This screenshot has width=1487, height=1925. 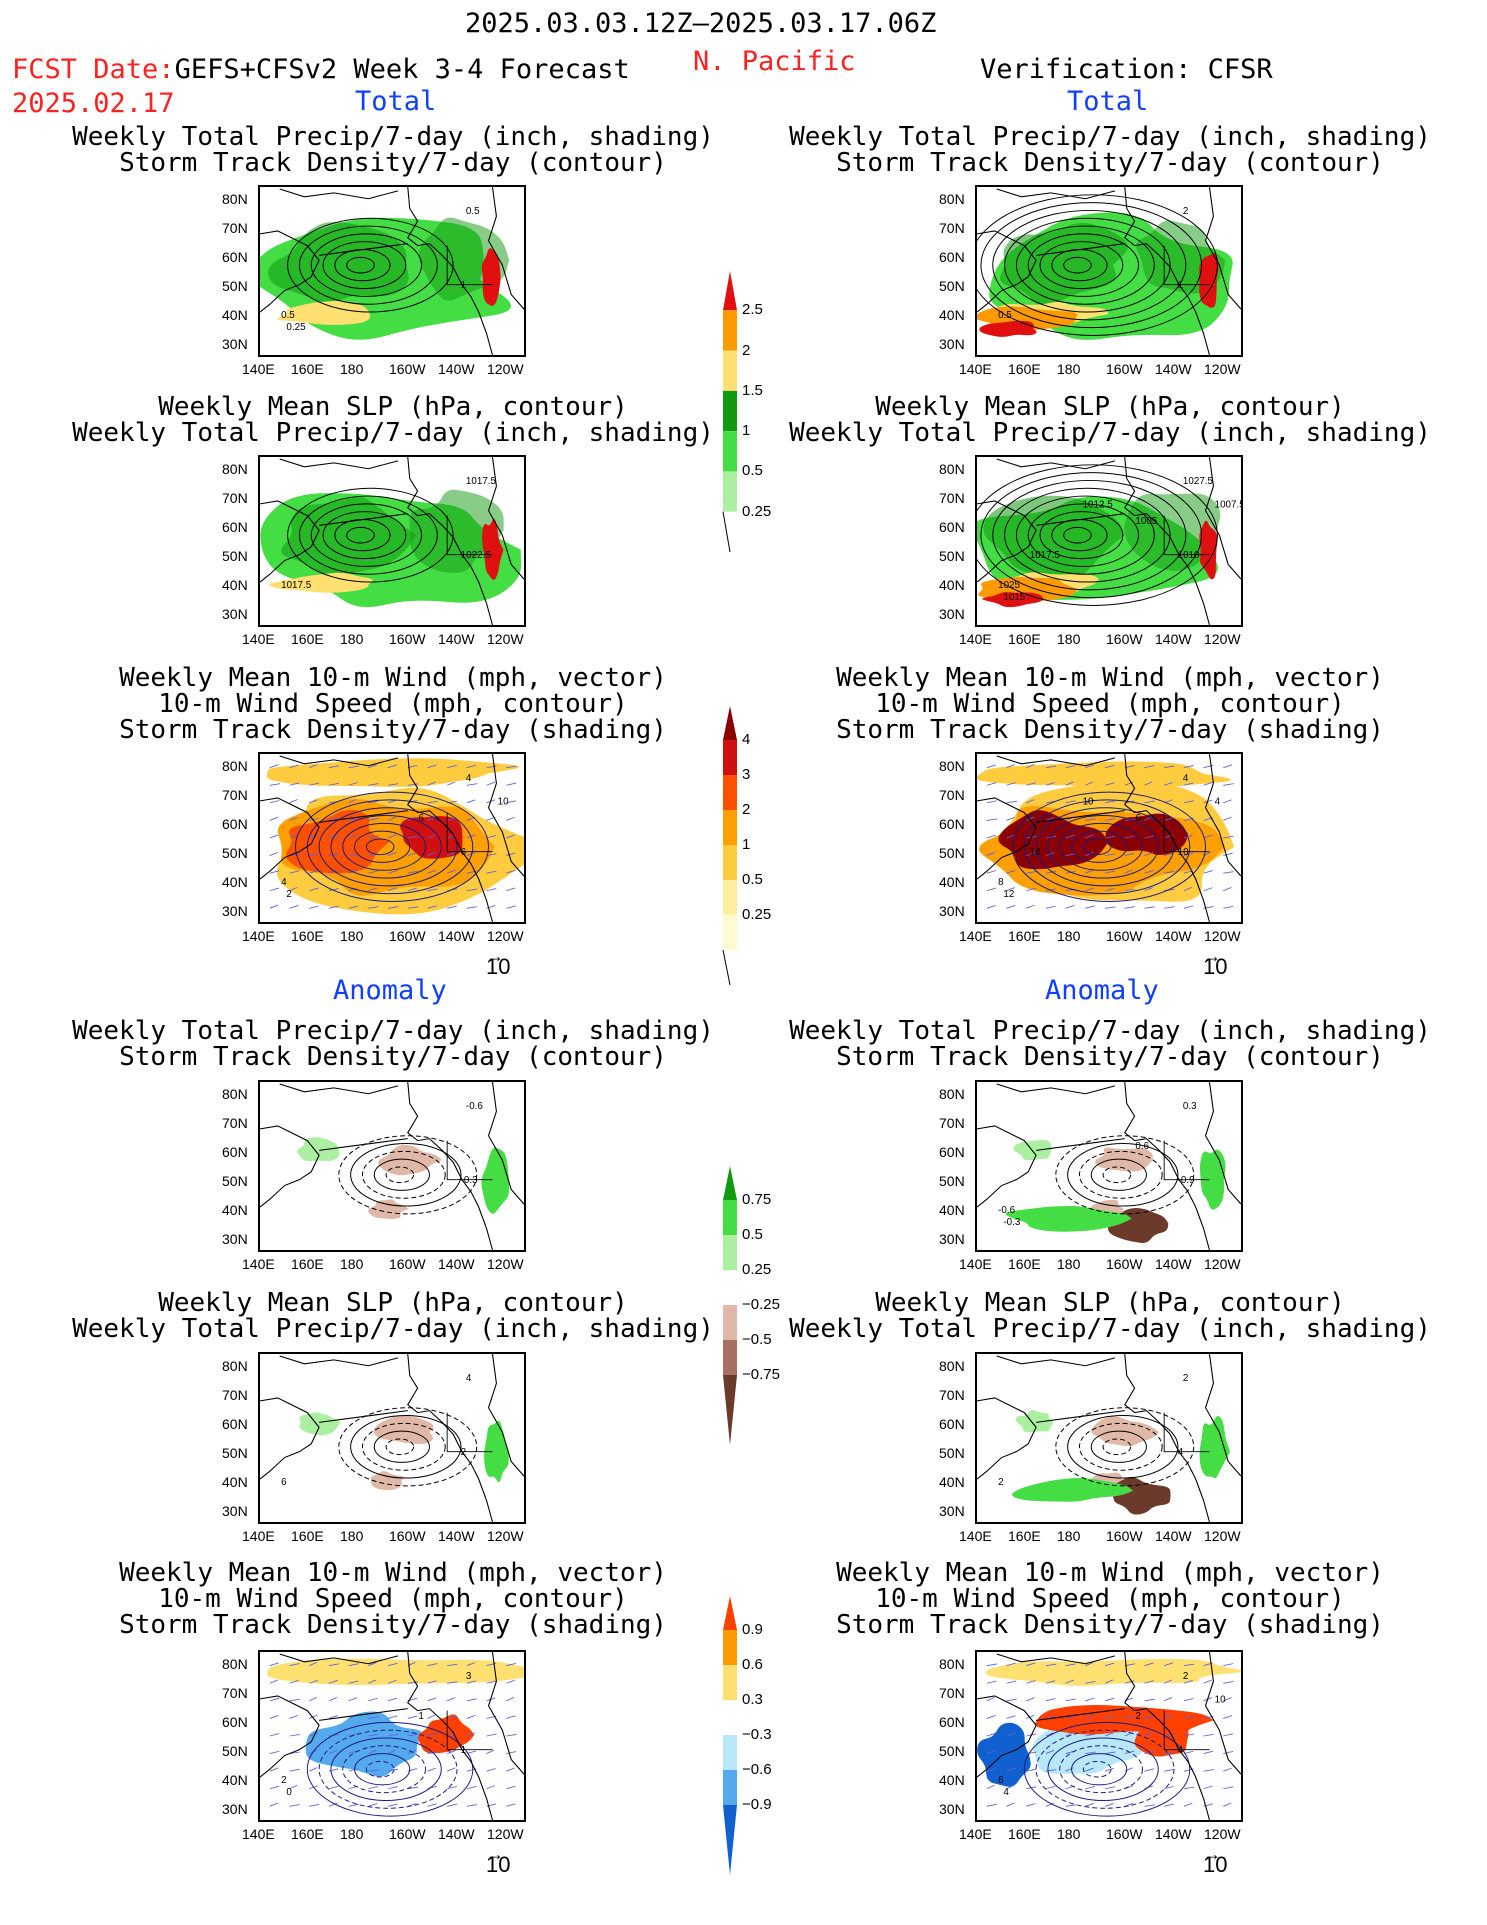 What do you see at coordinates (752, 1234) in the screenshot?
I see `colorbar-label: 0.5` at bounding box center [752, 1234].